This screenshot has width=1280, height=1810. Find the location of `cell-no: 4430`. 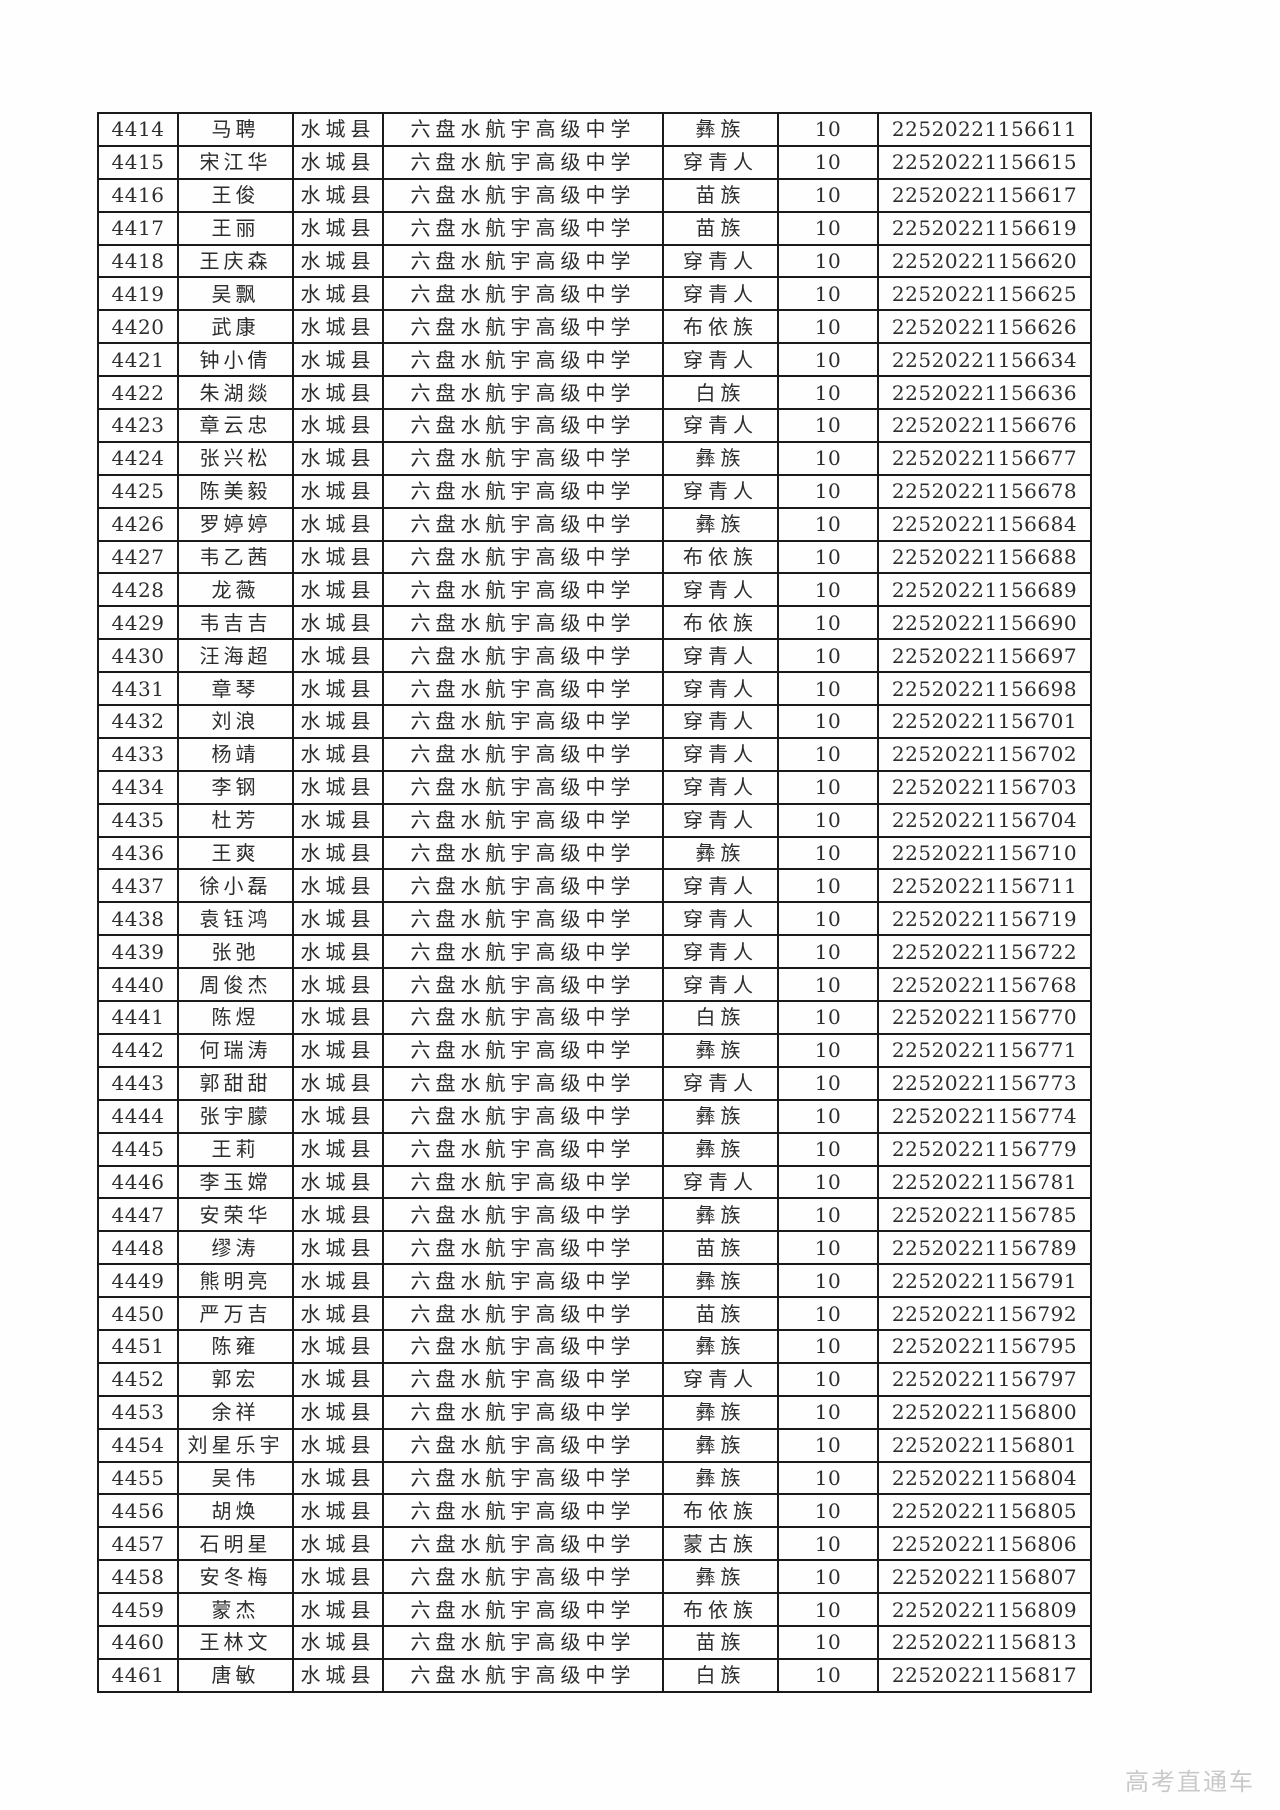

cell-no: 4430 is located at coordinates (138, 656).